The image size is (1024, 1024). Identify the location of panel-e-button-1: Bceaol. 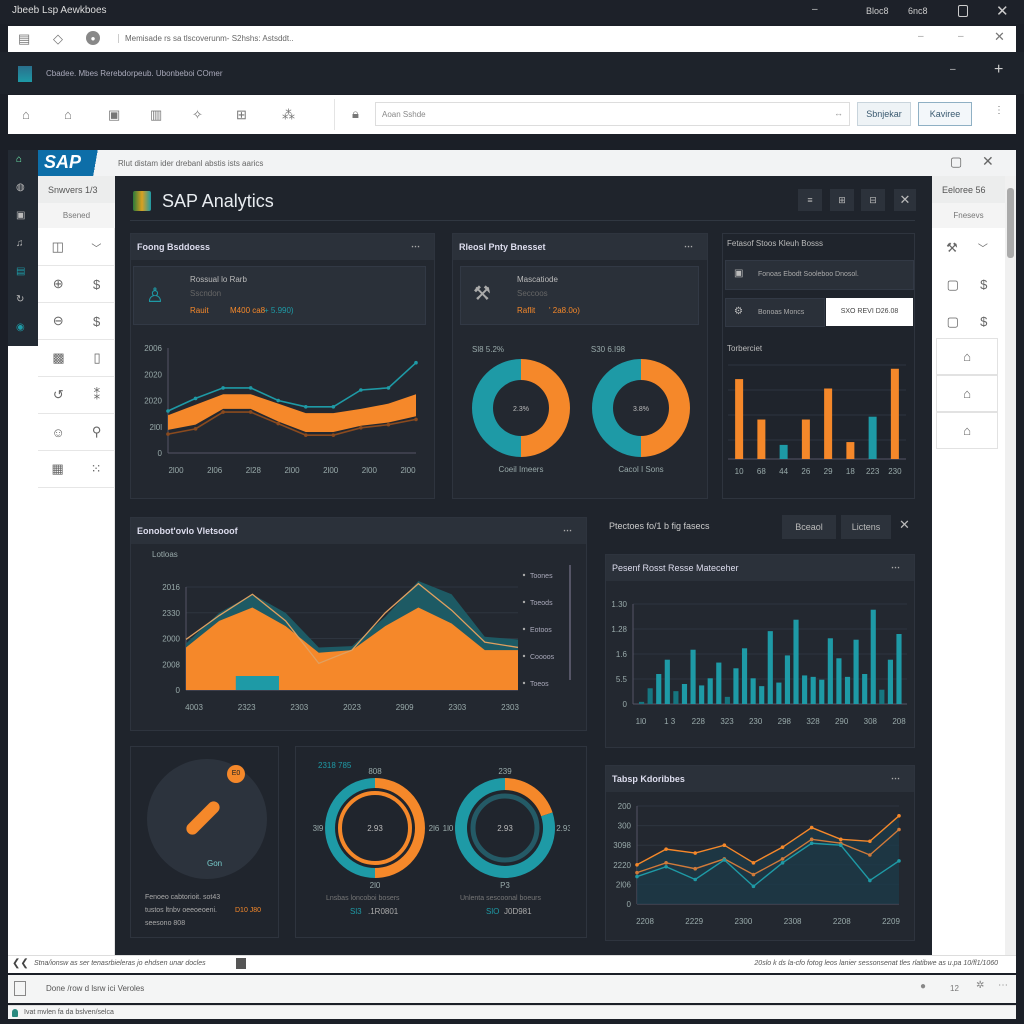
(809, 527).